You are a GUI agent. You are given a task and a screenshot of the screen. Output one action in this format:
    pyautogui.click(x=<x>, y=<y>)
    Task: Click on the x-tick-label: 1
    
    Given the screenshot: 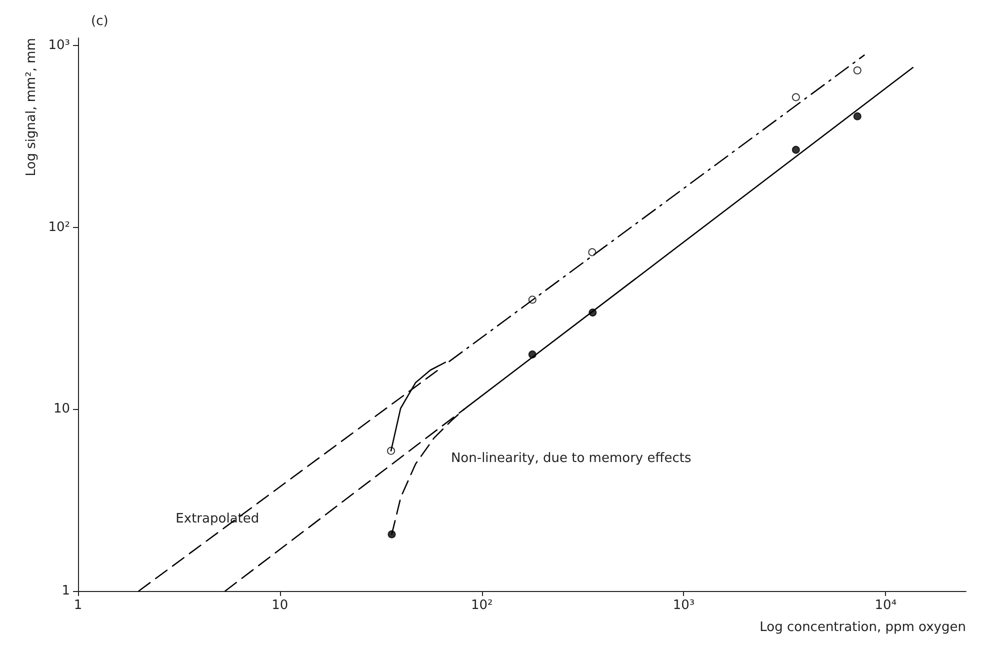 What is the action you would take?
    pyautogui.click(x=78, y=605)
    